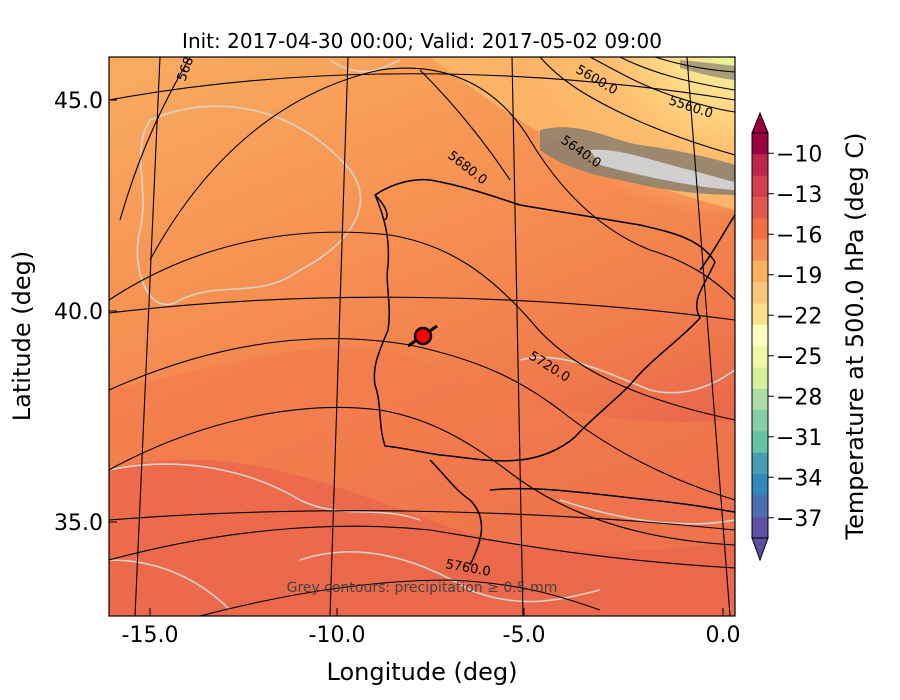 The image size is (900, 700). I want to click on y-axis: 45.0 40.0 35.0 Latitude (deg), so click(62, 312).